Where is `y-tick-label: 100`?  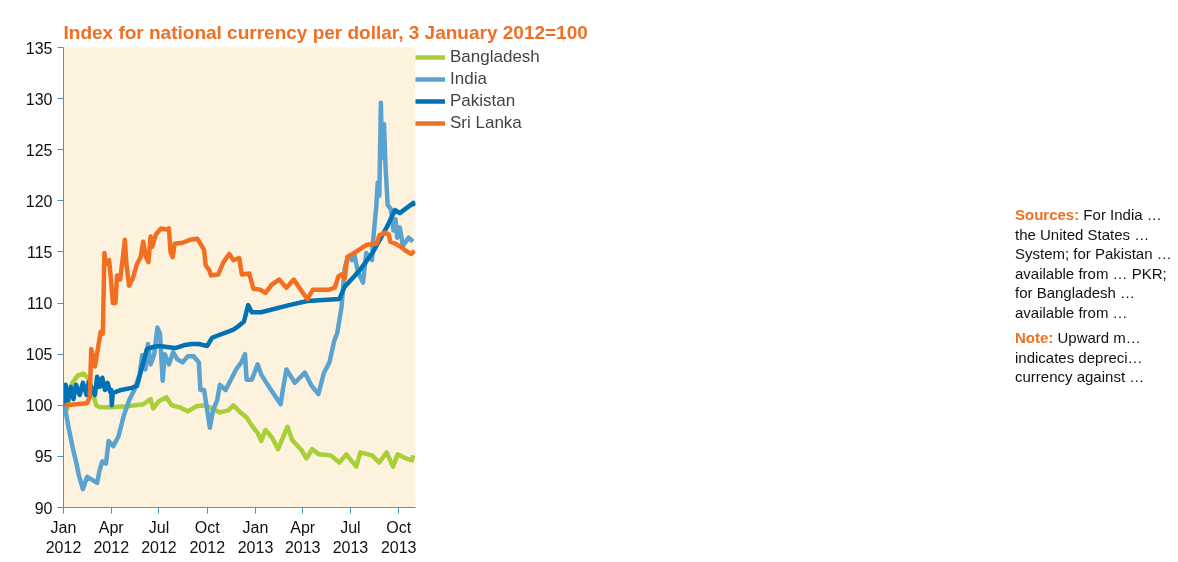 y-tick-label: 100 is located at coordinates (39, 406).